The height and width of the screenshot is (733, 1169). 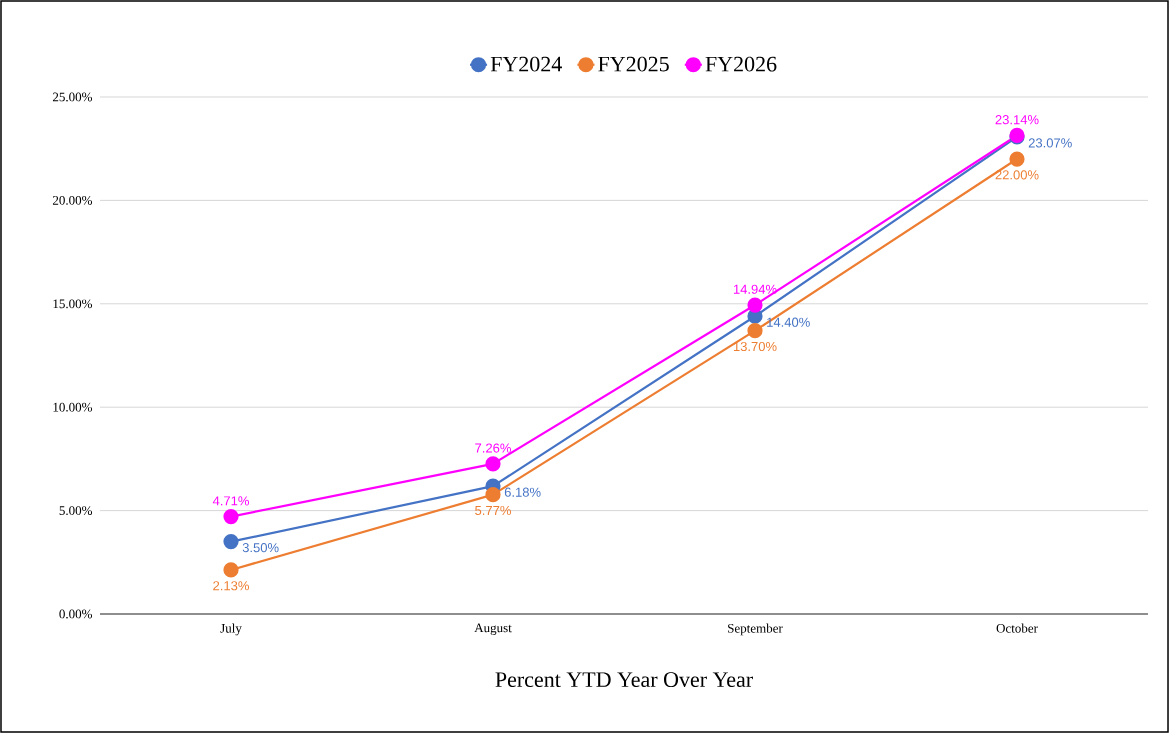 What do you see at coordinates (741, 64) in the screenshot?
I see `legend-label: FY2026` at bounding box center [741, 64].